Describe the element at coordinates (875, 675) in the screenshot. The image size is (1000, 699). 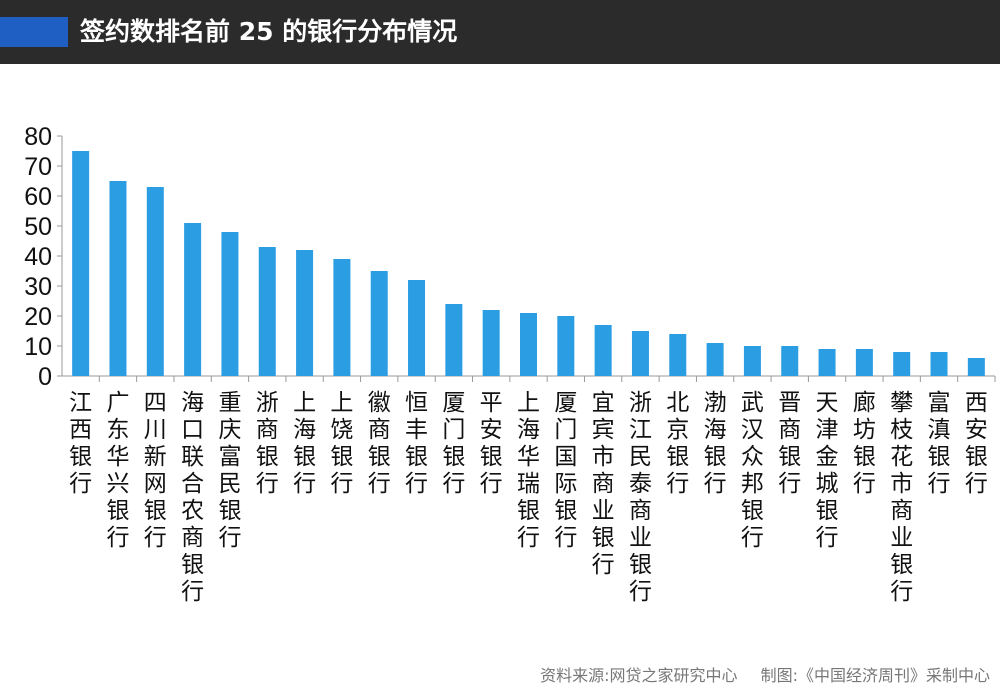
I see `credit-text: 制图:《中国经济周刊》采制中心` at that location.